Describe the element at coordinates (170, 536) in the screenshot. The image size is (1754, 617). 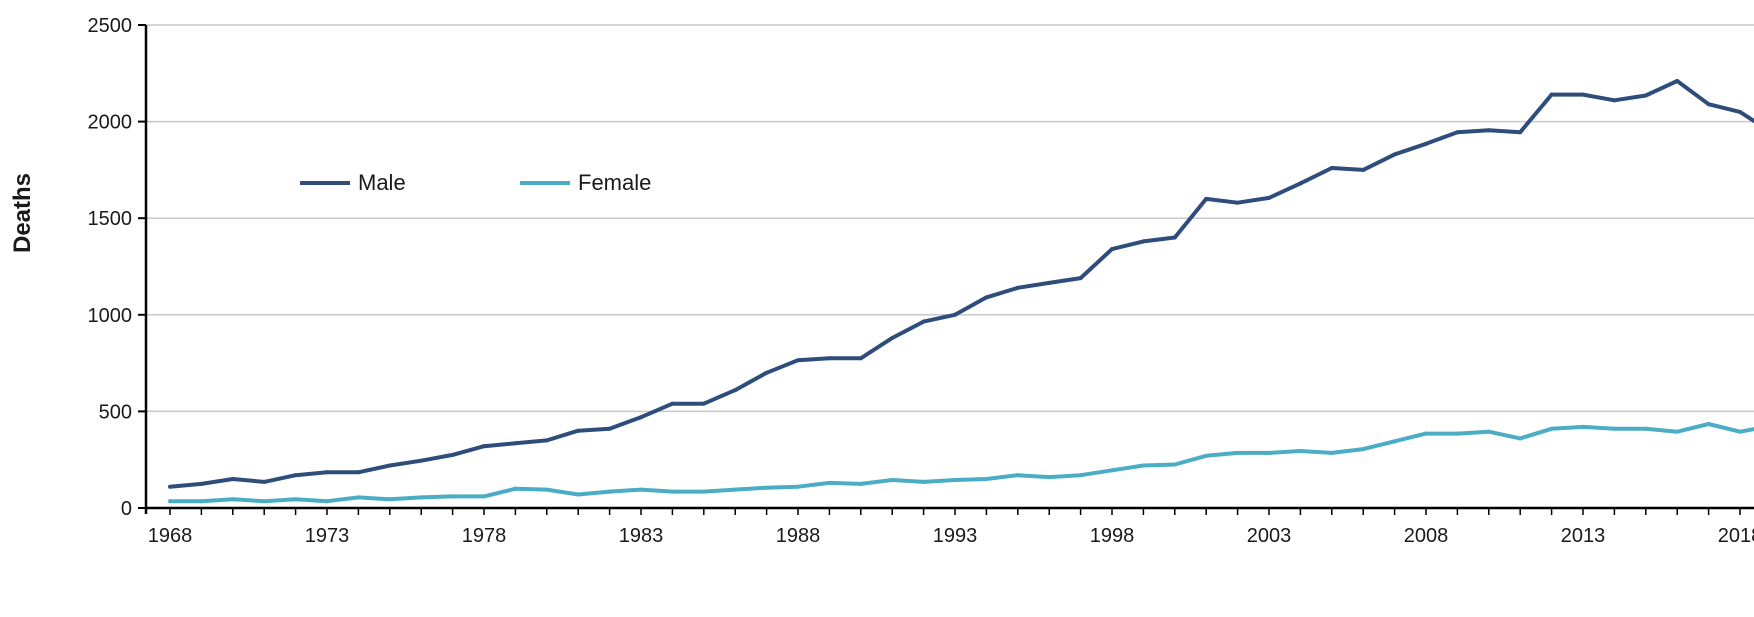
I see `x-tick-label: 1968` at that location.